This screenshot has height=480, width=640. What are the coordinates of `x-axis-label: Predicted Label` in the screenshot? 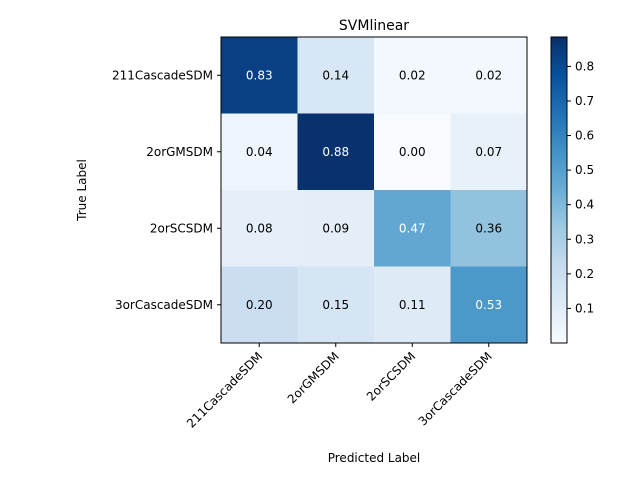 It's located at (374, 458).